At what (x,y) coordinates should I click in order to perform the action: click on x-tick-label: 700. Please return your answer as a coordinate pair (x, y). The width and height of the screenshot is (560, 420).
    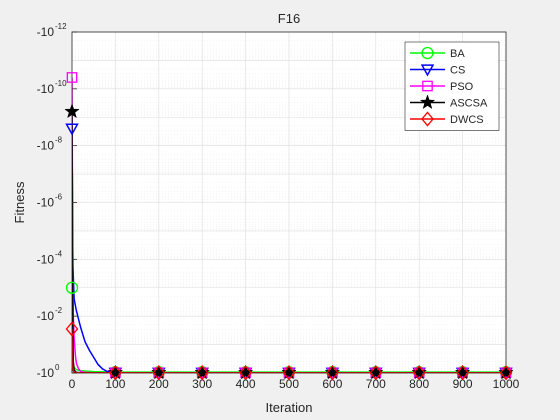
    Looking at the image, I should click on (376, 384).